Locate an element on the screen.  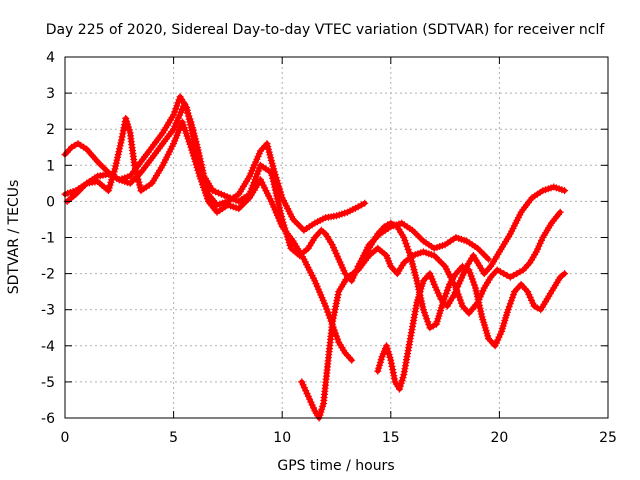
x-tick-label: 20 is located at coordinates (499, 438).